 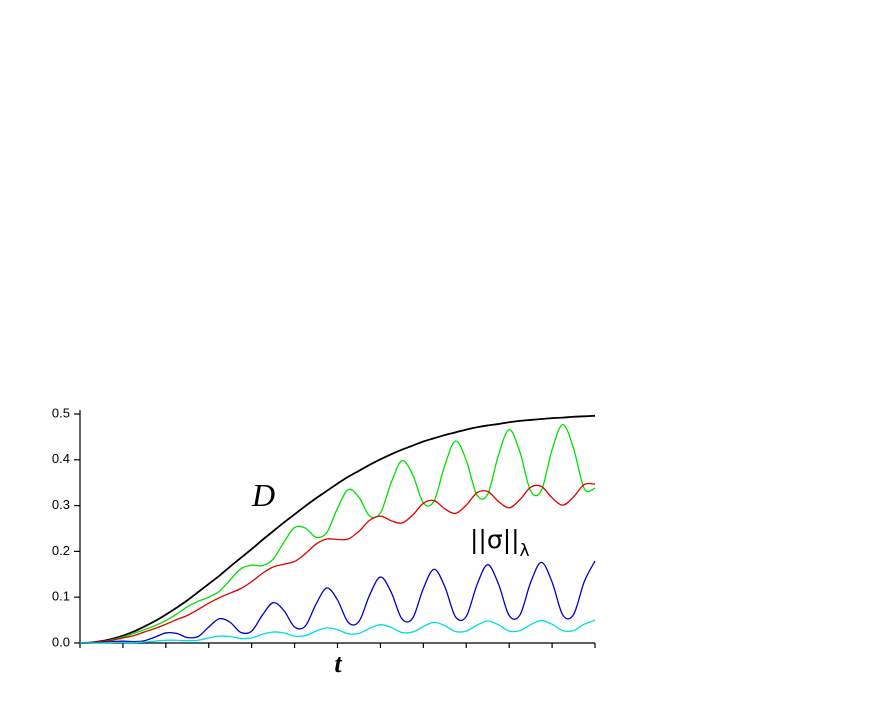 I want to click on y-tick-label: 0.2, so click(x=61, y=550).